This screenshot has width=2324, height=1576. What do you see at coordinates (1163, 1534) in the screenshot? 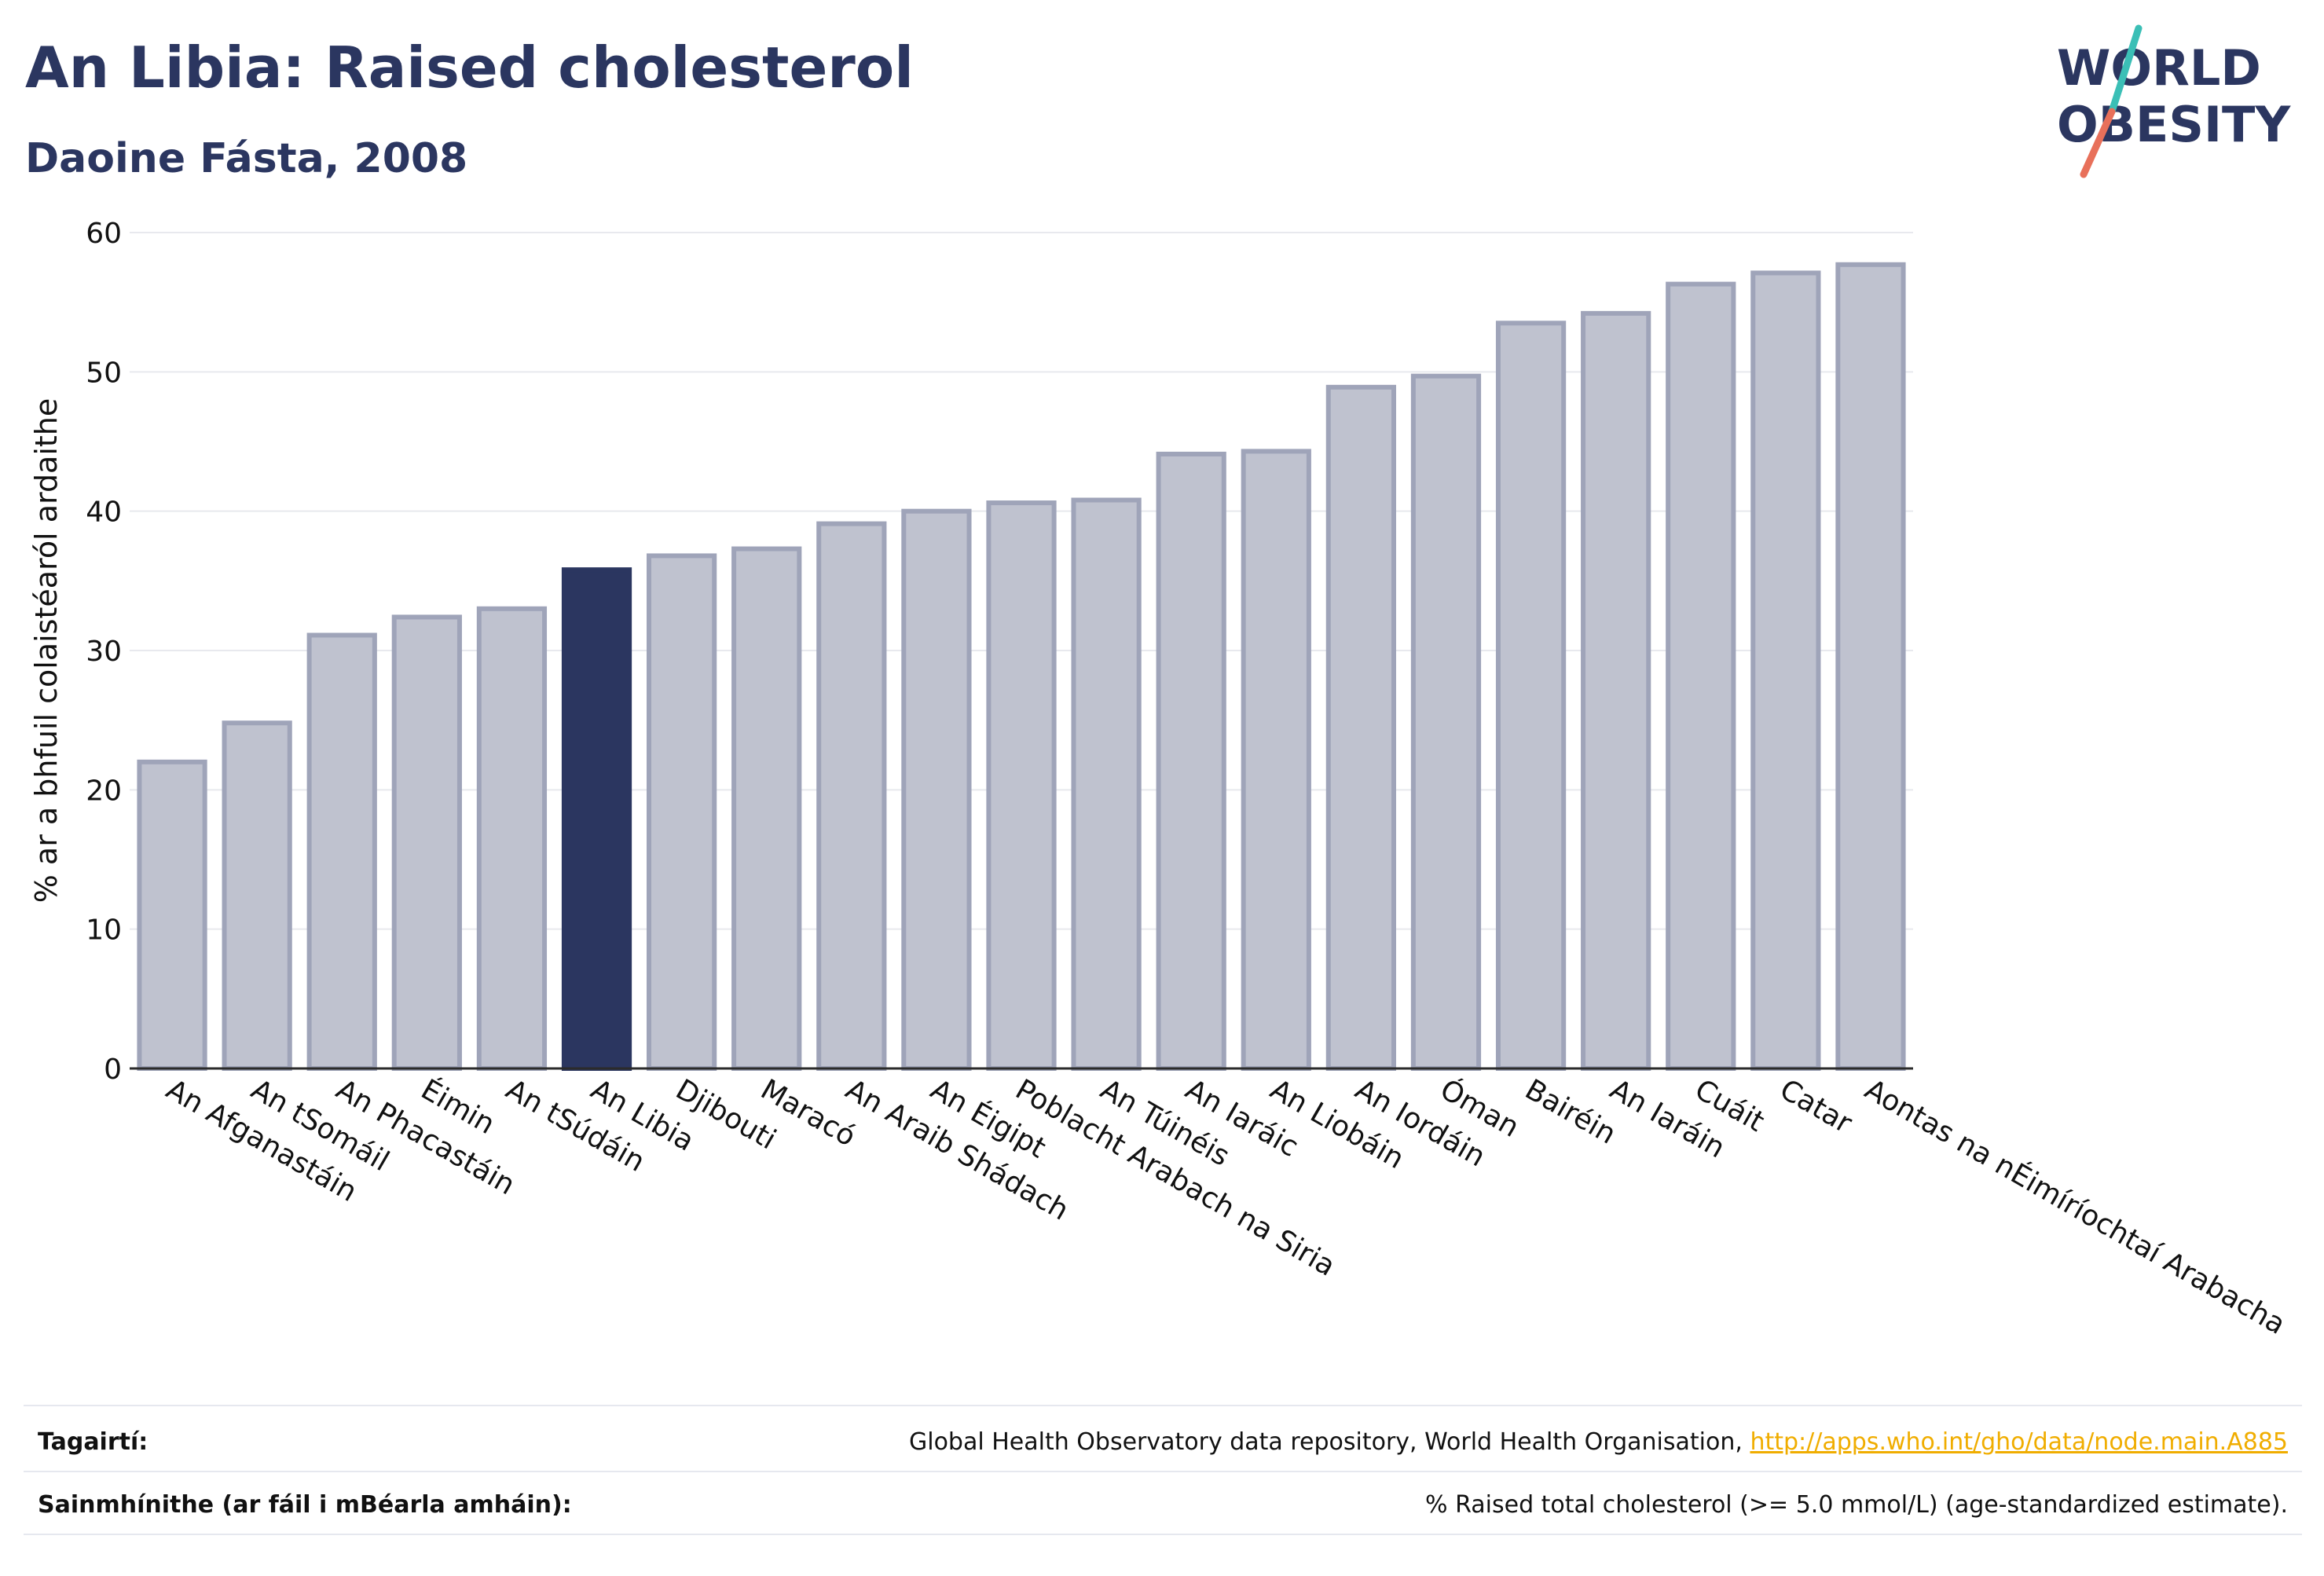
I see `footer-divider-bottom` at bounding box center [1163, 1534].